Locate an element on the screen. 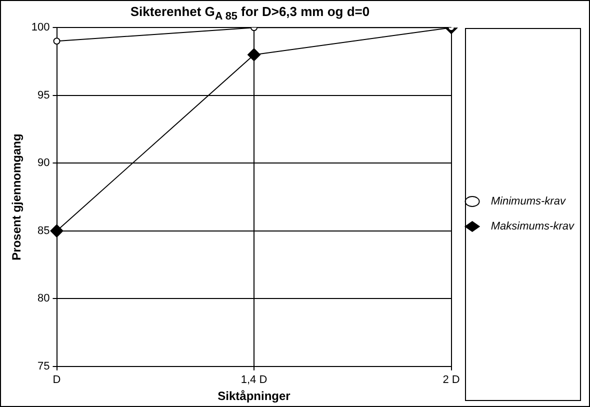  y-axis-title: Prosent gjennomgang is located at coordinates (17, 197).